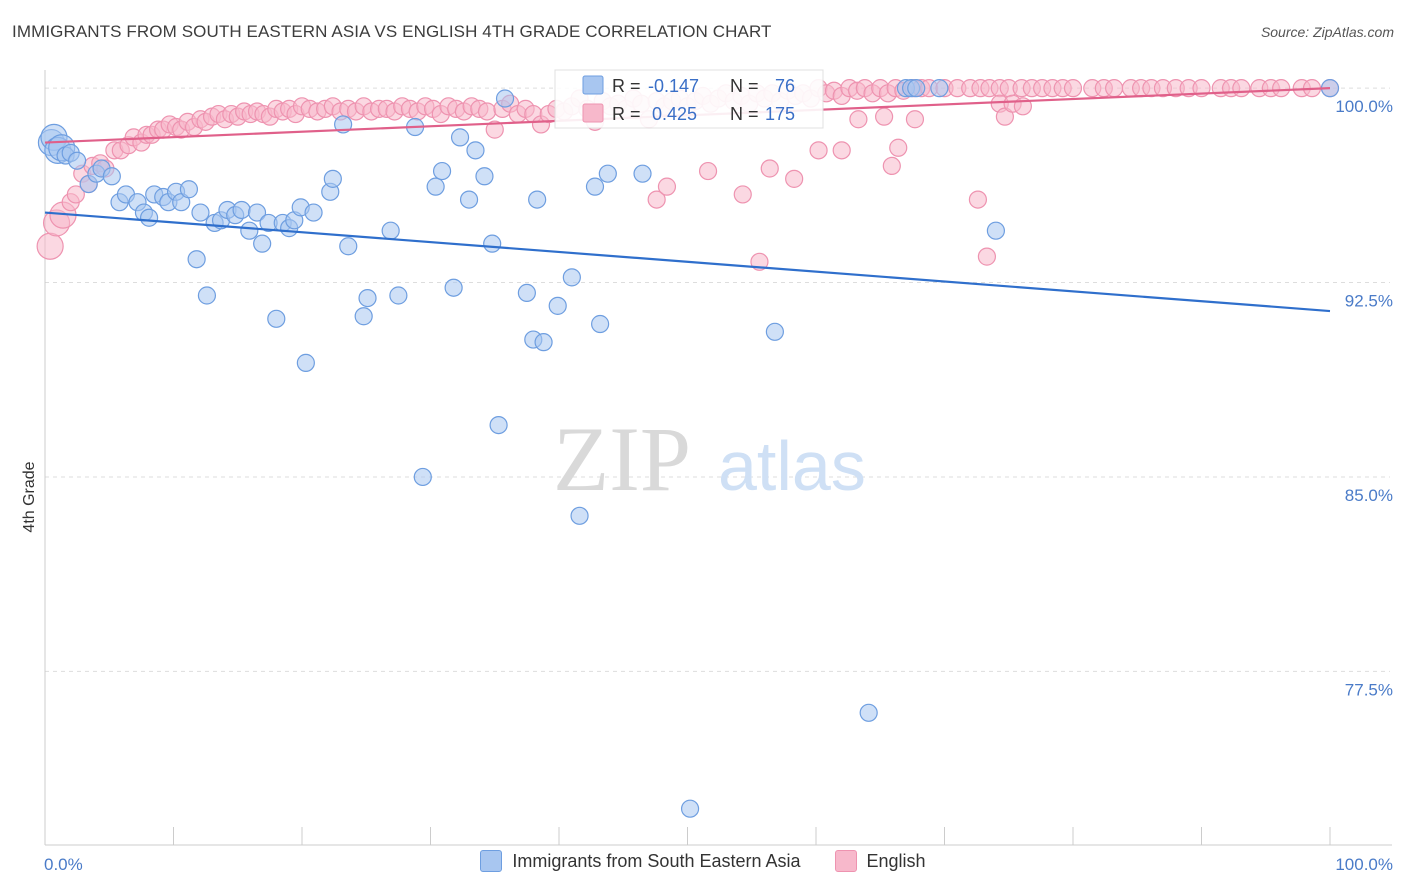 The width and height of the screenshot is (1406, 892). Describe the element at coordinates (792, 466) in the screenshot. I see `watermark-atlas: atlas` at that location.